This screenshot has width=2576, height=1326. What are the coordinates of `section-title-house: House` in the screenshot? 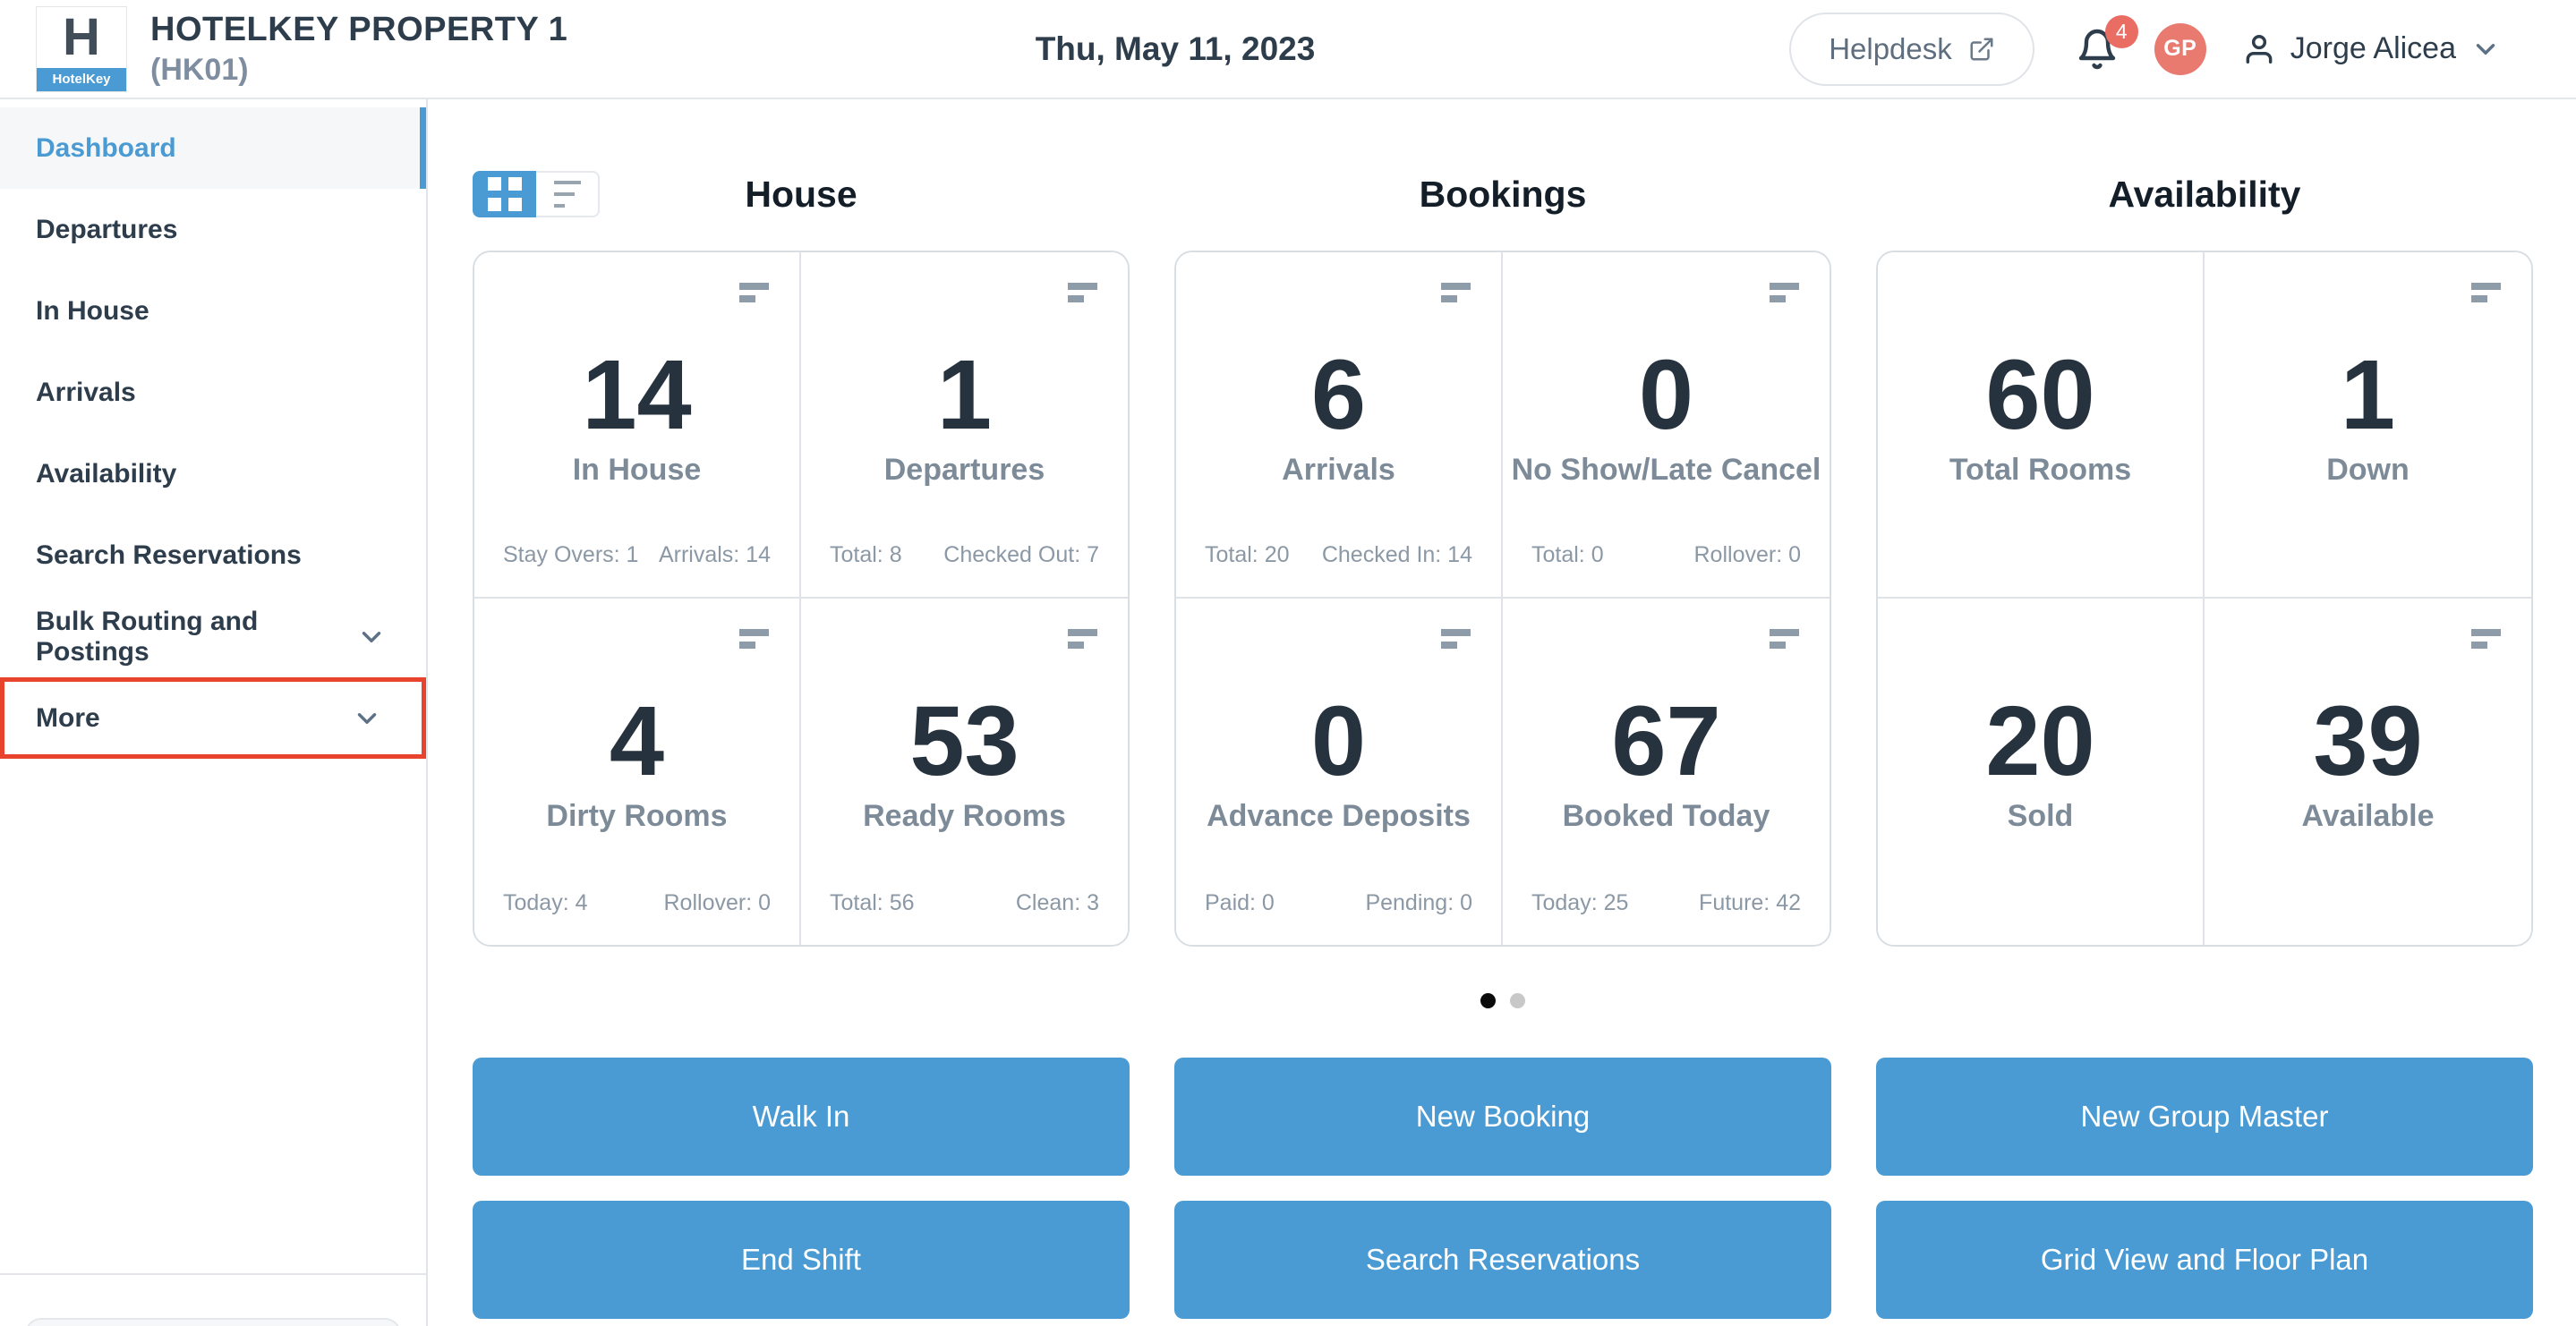 It's located at (801, 194).